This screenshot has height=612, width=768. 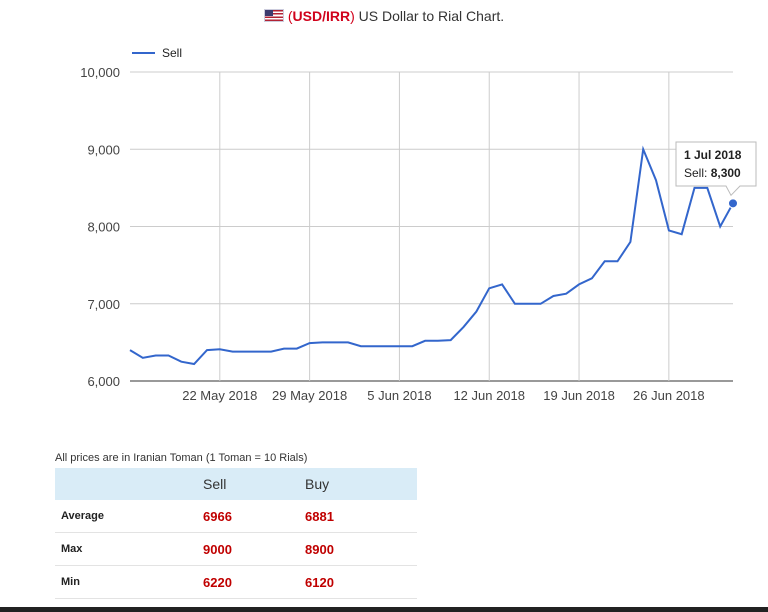 What do you see at coordinates (352, 16) in the screenshot?
I see `title-close-paren: )` at bounding box center [352, 16].